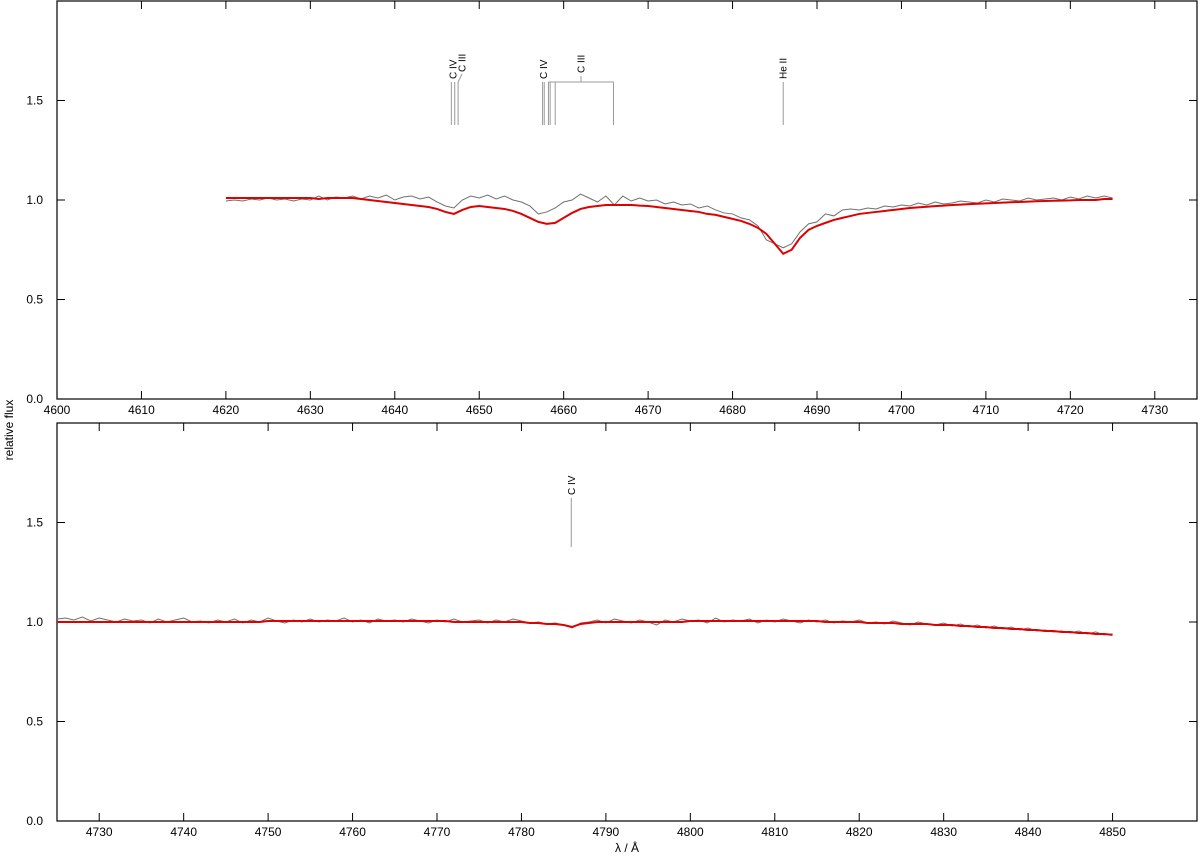 The height and width of the screenshot is (858, 1200). Describe the element at coordinates (310, 410) in the screenshot. I see `x-tick-label: 4630` at that location.